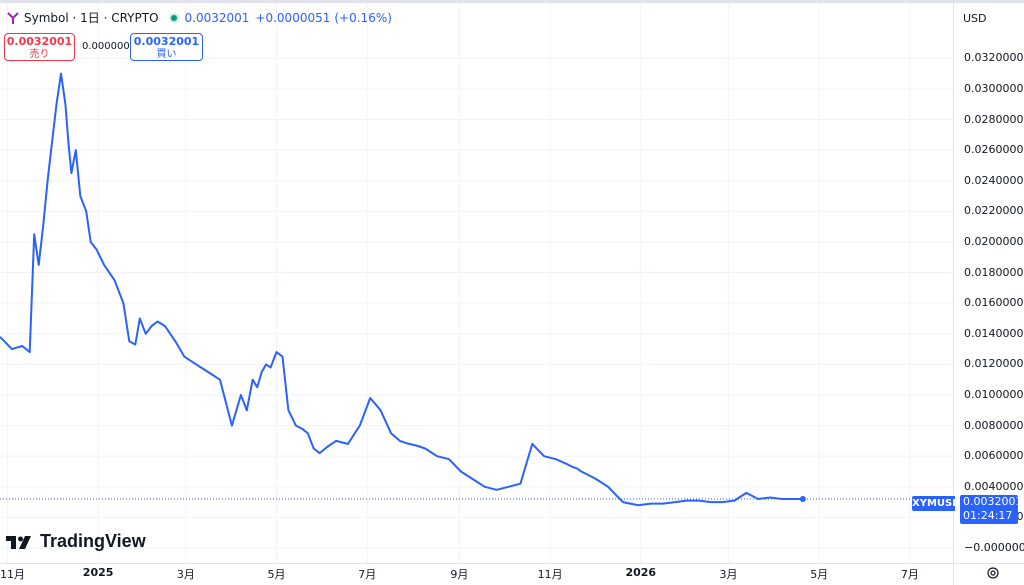 Image resolution: width=1024 pixels, height=585 pixels. Describe the element at coordinates (994, 272) in the screenshot. I see `price-tick-label: 0.0180000` at that location.